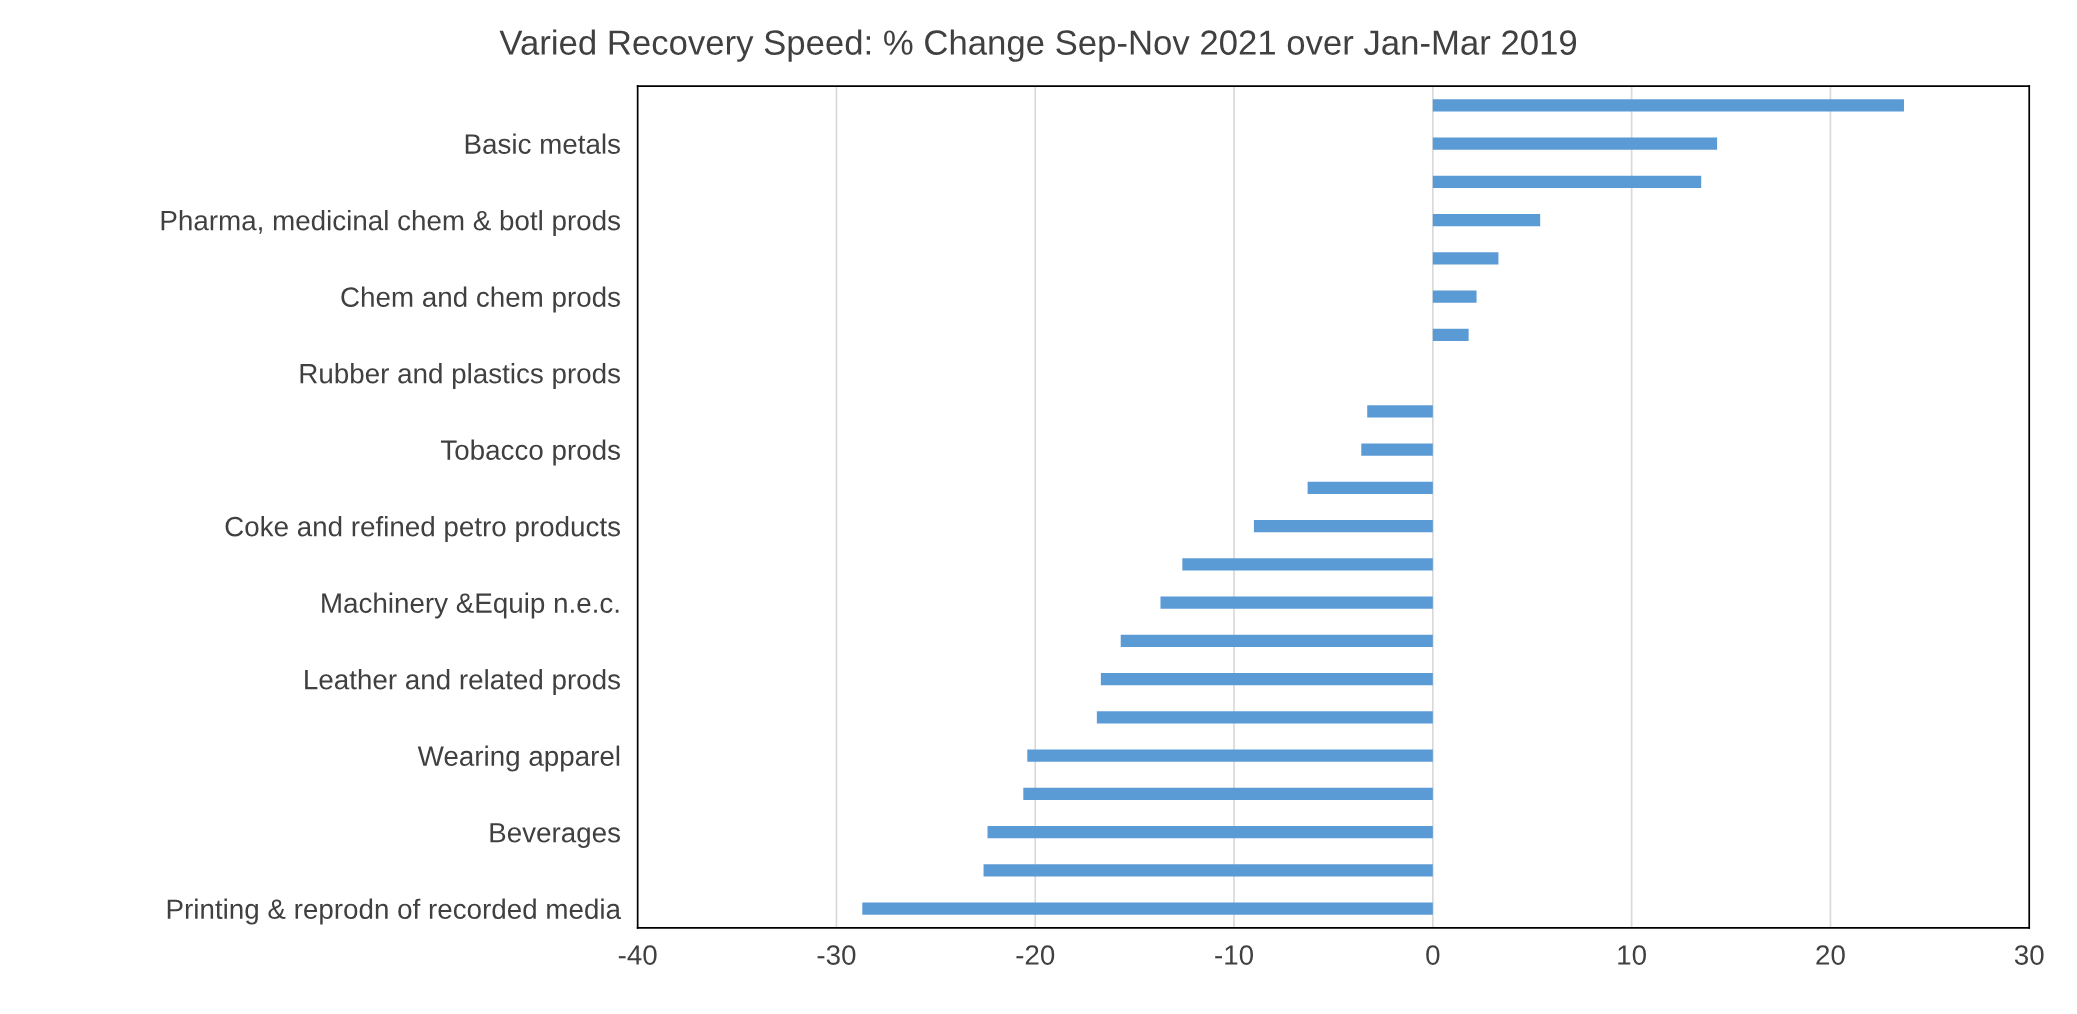  Describe the element at coordinates (1830, 955) in the screenshot. I see `x-tick-label: 20` at that location.